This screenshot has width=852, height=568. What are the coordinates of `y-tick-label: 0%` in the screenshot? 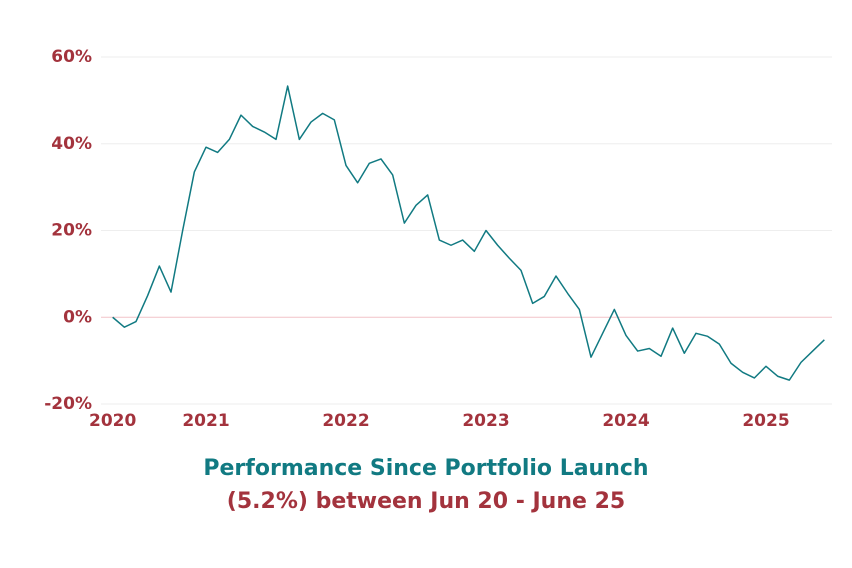 It's located at (77, 317).